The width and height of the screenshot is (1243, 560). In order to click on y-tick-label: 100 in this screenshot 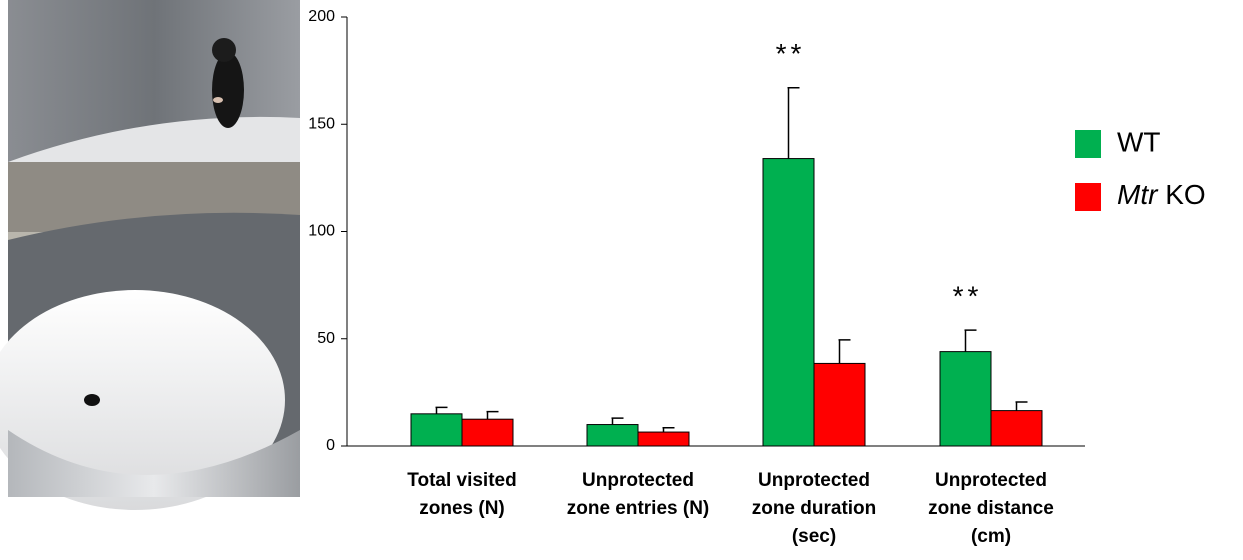, I will do `click(321, 231)`.